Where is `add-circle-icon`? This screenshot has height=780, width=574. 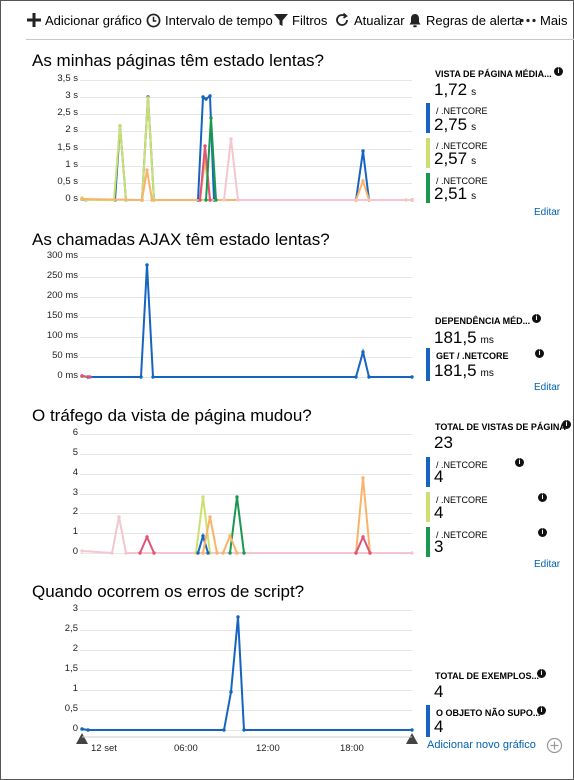
add-circle-icon is located at coordinates (554, 745).